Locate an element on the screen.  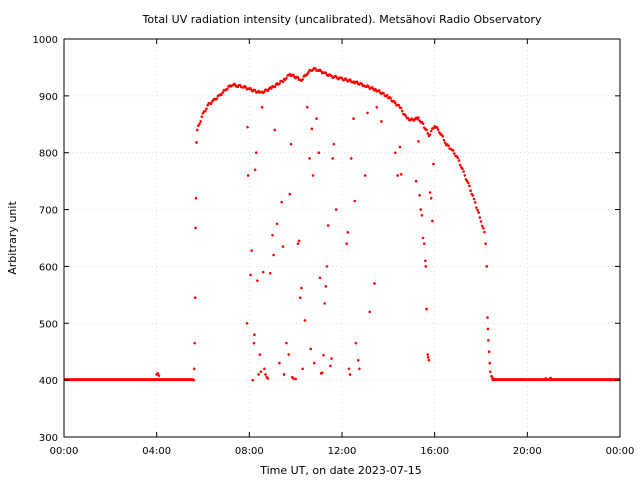
y-tick-label: 500 is located at coordinates (48, 324).